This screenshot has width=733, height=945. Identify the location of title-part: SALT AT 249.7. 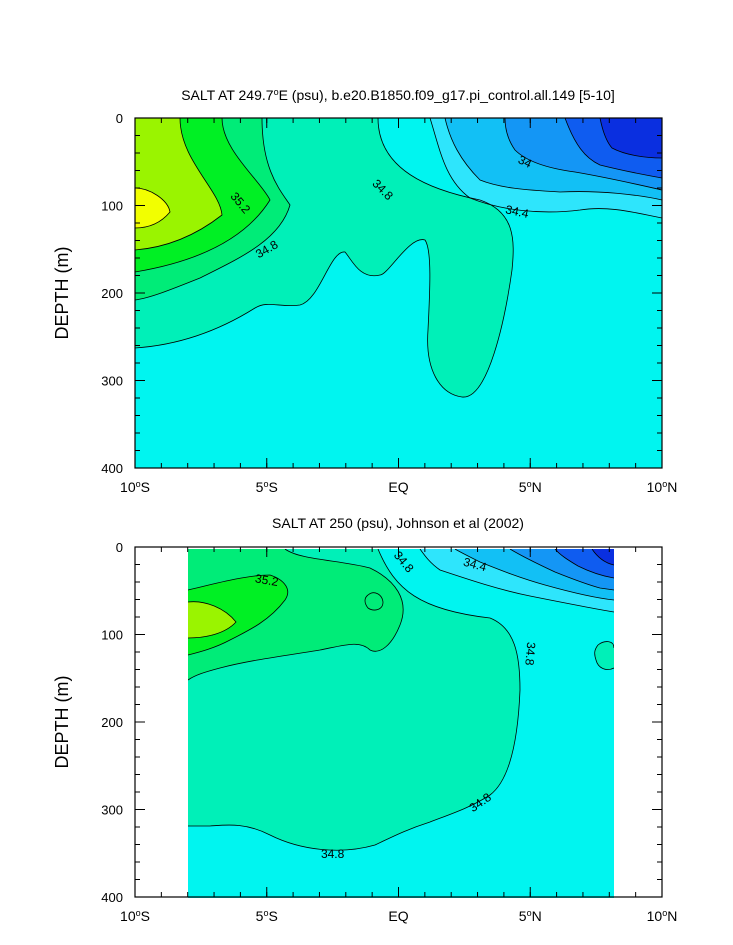
(227, 95).